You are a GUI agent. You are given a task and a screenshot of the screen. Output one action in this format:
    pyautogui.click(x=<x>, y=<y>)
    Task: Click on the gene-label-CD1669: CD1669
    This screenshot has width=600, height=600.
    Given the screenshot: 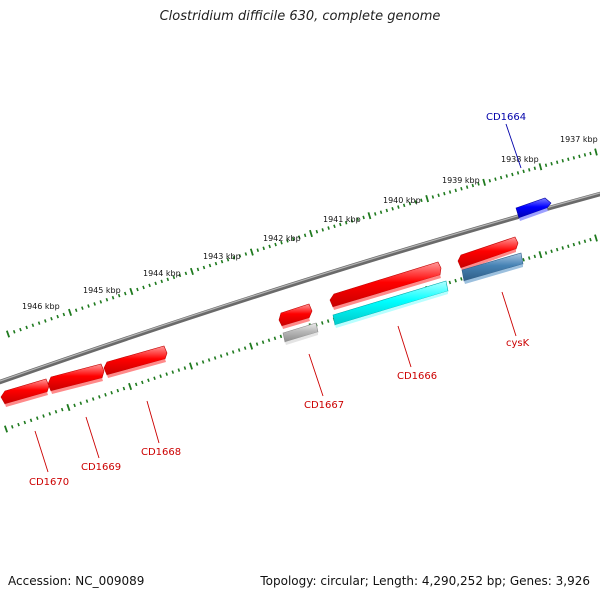 What is the action you would take?
    pyautogui.click(x=101, y=467)
    